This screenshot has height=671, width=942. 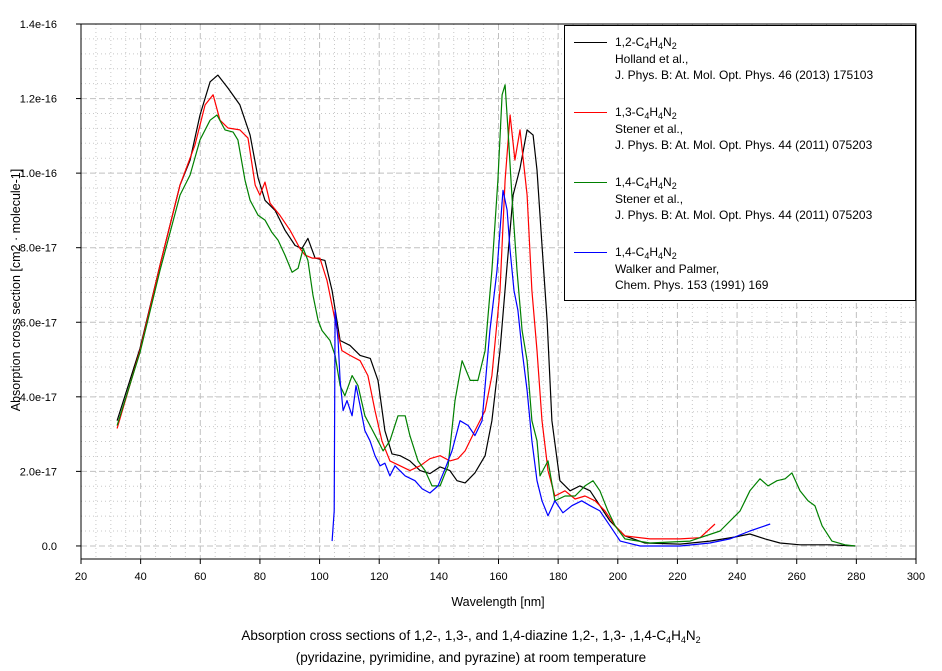 What do you see at coordinates (497, 602) in the screenshot?
I see `x-axis-title: Wavelength [nm]` at bounding box center [497, 602].